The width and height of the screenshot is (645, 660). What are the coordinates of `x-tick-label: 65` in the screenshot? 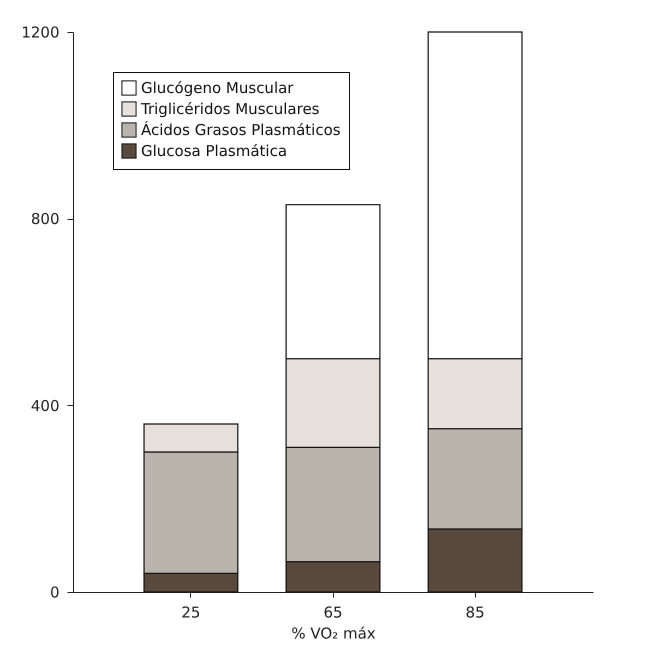 It's located at (333, 613).